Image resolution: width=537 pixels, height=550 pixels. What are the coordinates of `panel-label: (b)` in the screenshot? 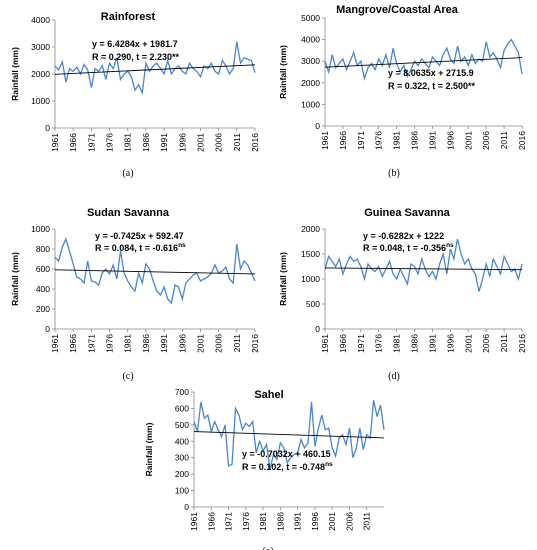 It's located at (394, 173).